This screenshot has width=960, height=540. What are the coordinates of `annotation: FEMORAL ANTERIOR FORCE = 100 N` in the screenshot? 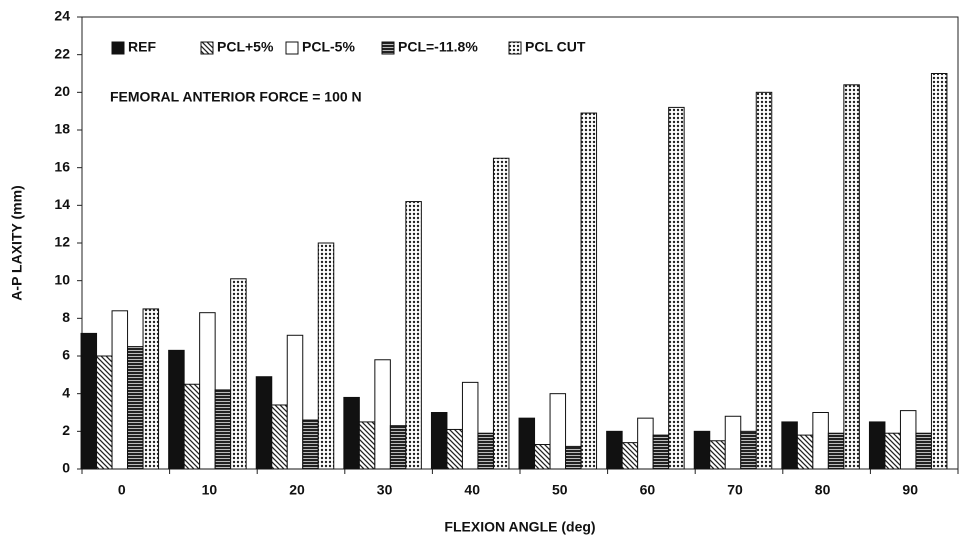 It's located at (236, 97).